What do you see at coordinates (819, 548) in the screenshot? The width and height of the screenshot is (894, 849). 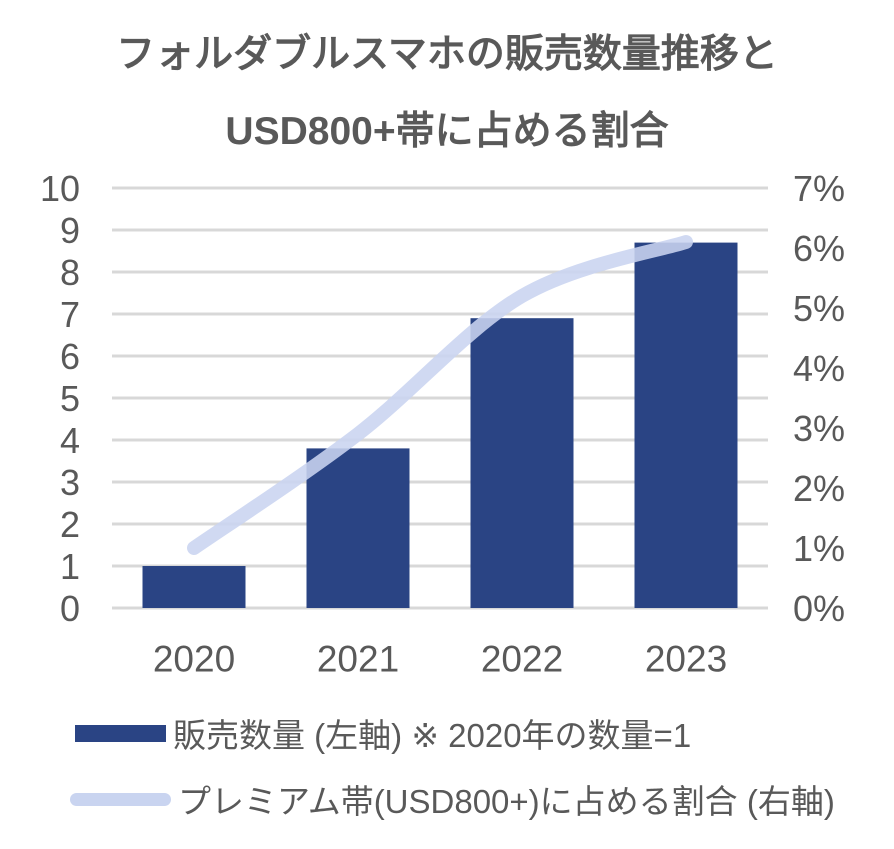 I see `right-axis-tick-label: 1%` at bounding box center [819, 548].